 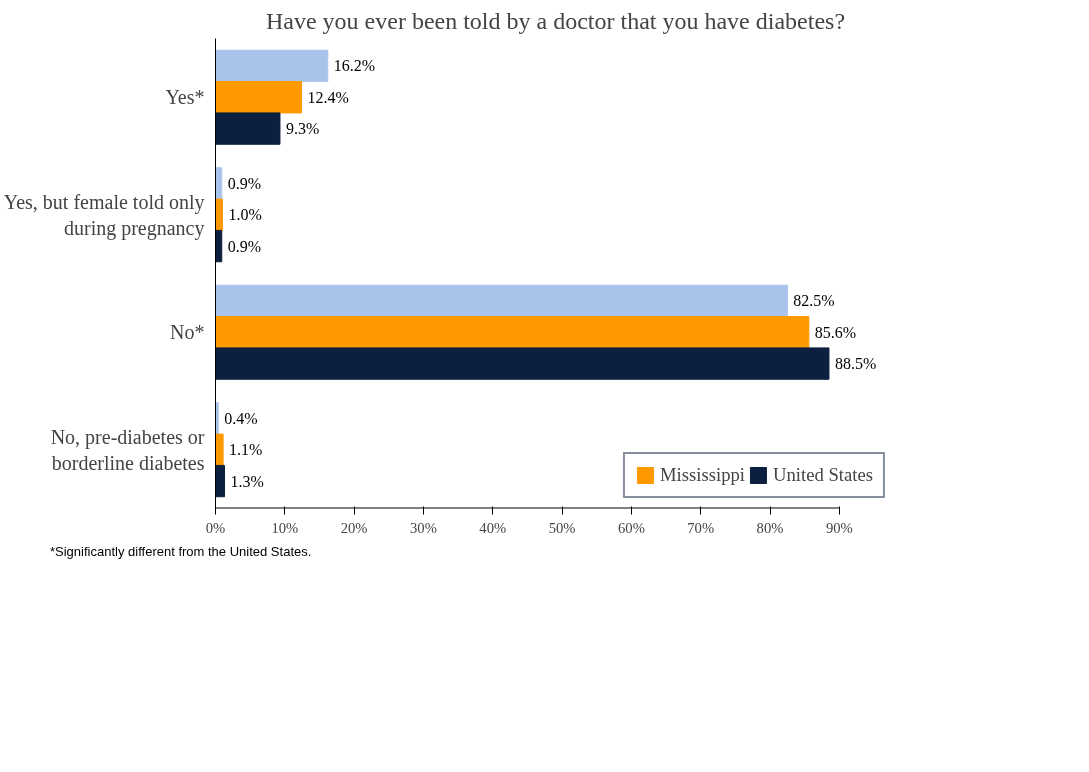 I want to click on data-label: 12.4%, so click(x=328, y=97).